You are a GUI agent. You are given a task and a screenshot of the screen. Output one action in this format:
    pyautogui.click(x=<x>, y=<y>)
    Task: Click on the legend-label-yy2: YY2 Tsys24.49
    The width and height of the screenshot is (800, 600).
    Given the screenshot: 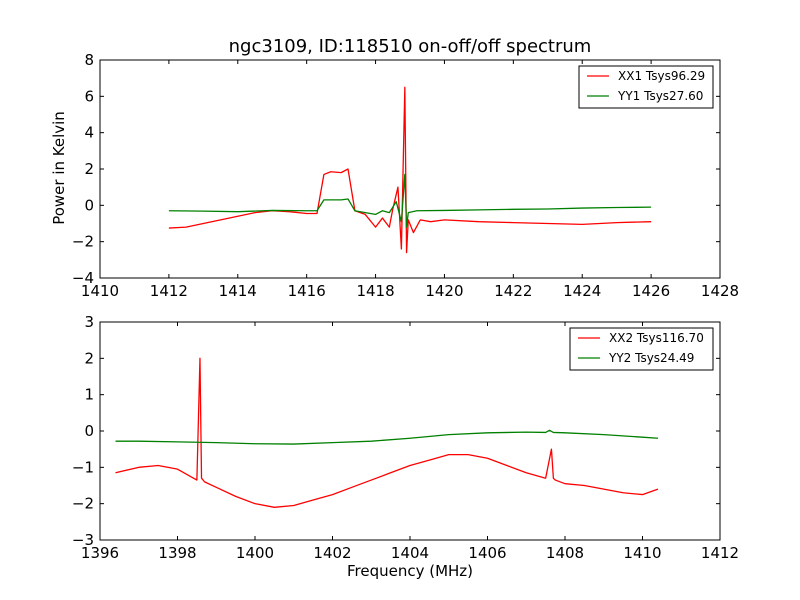 What is the action you would take?
    pyautogui.click(x=651, y=358)
    